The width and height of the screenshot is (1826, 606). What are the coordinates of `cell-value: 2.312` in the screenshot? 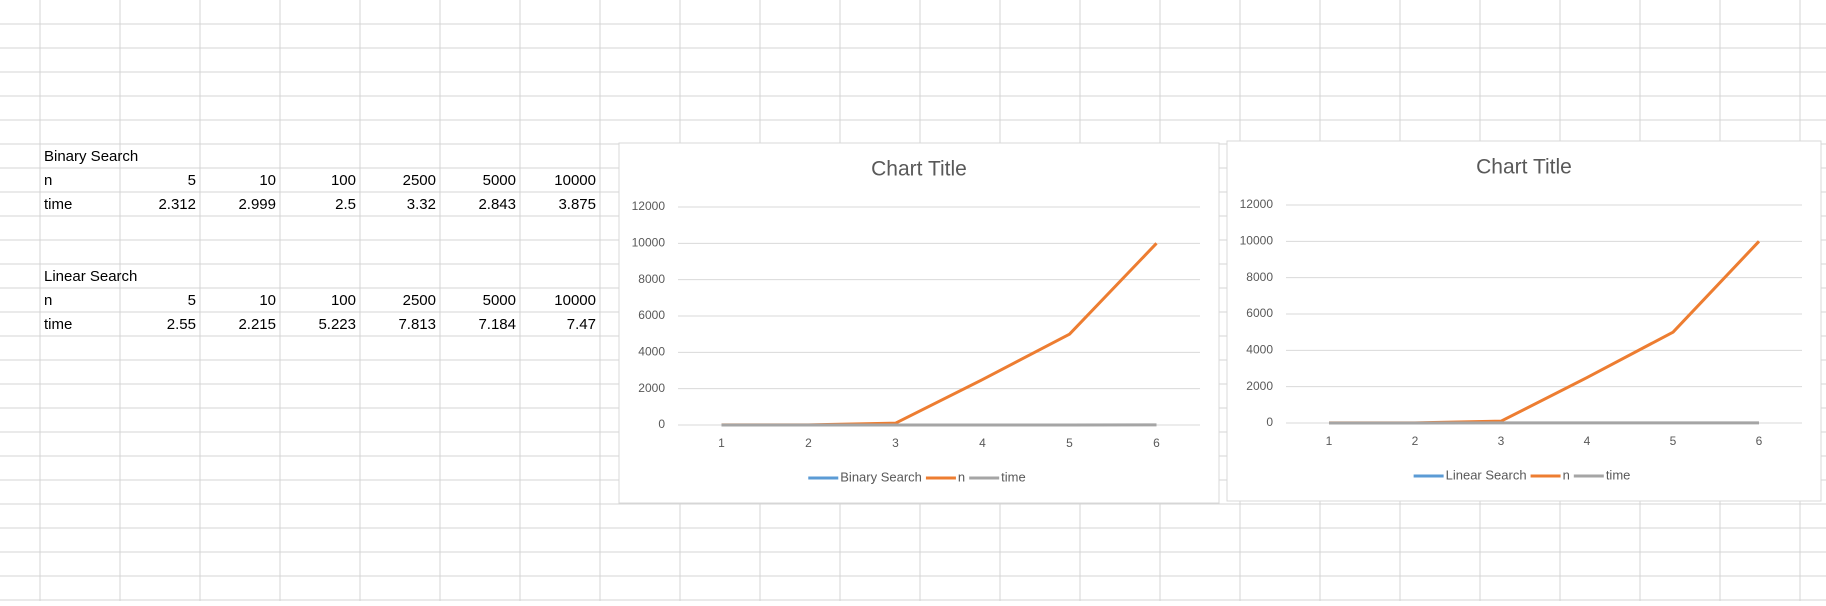 It's located at (177, 204).